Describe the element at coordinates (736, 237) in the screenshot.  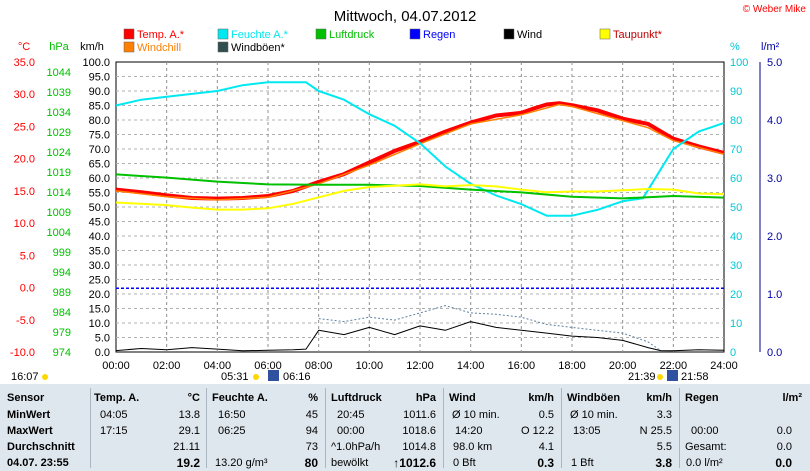
I see `hum-axis-tick: 40` at that location.